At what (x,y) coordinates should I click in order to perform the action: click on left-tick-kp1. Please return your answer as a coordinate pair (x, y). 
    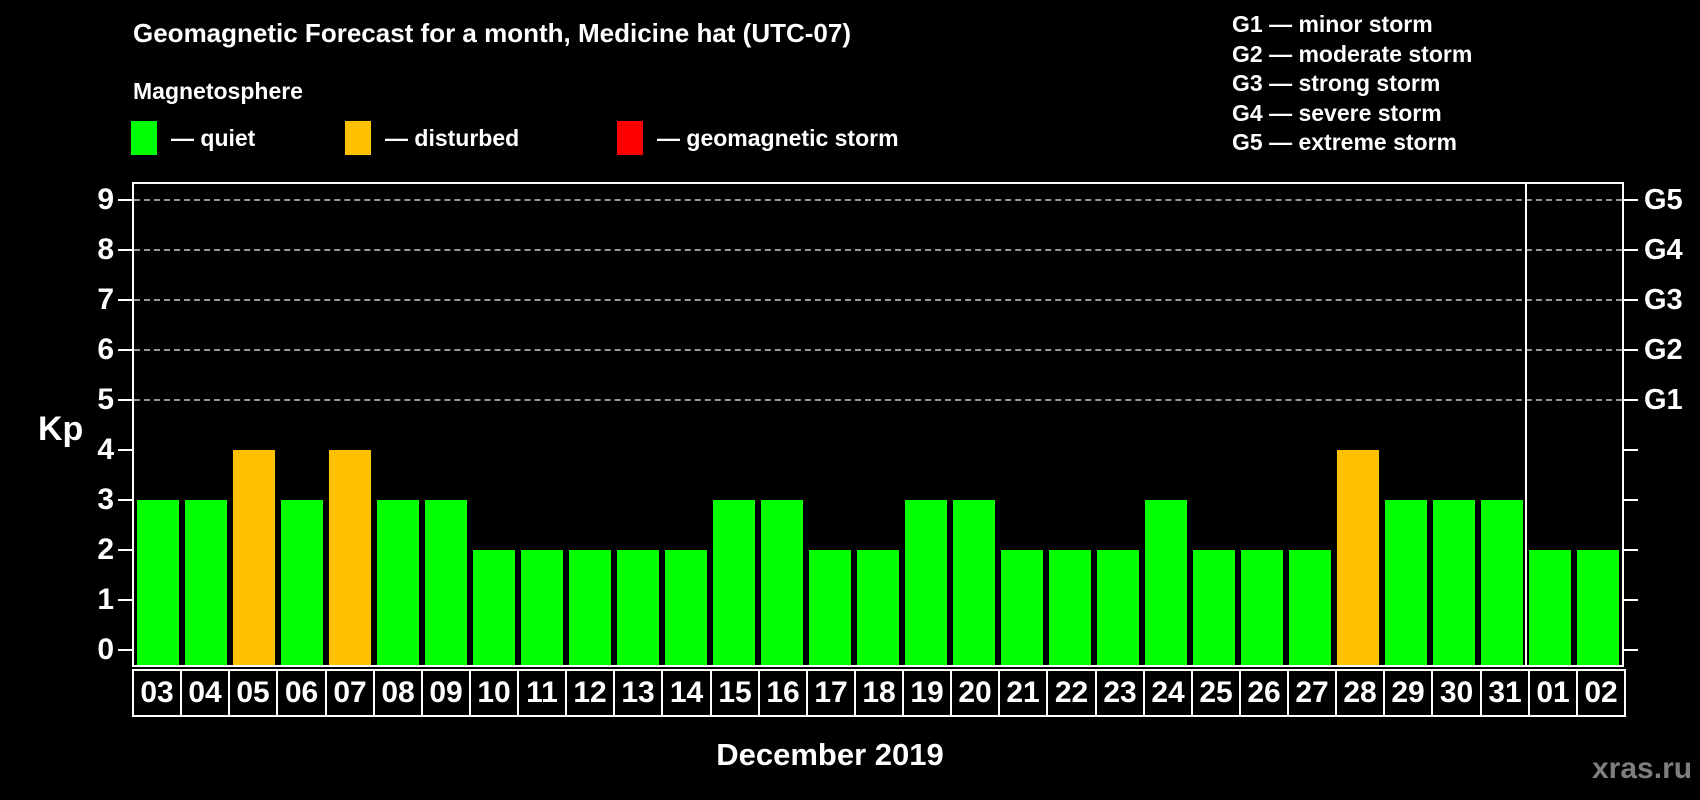
    Looking at the image, I should click on (125, 600).